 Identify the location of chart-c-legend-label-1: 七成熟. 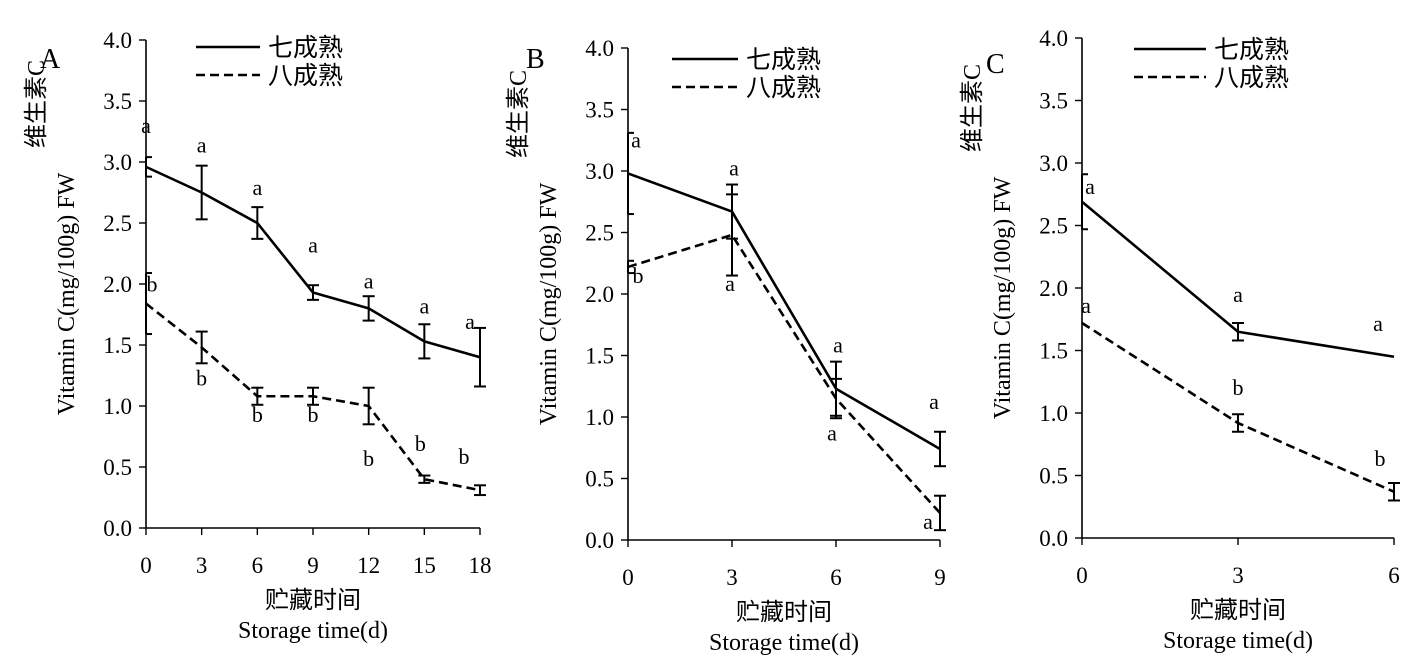
(1251, 50).